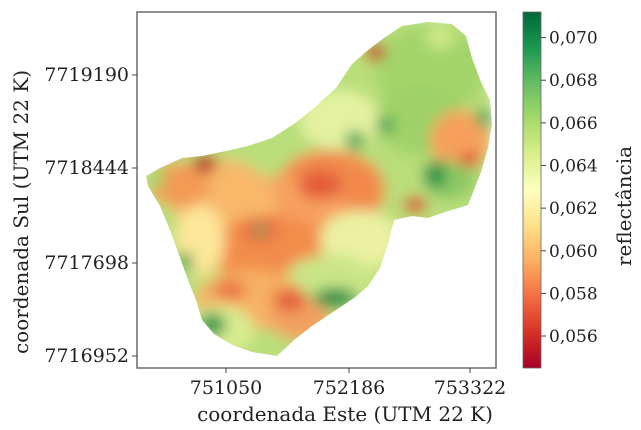  I want to click on colorbar, so click(532, 190).